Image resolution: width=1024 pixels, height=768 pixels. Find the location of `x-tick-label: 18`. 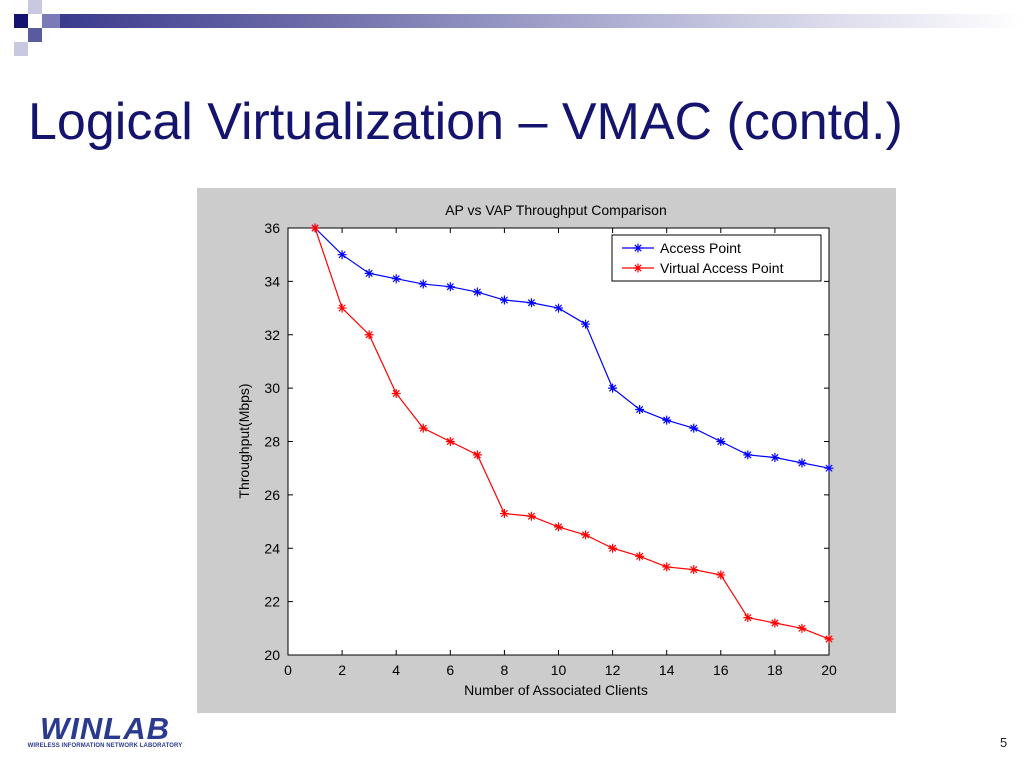

x-tick-label: 18 is located at coordinates (775, 670).